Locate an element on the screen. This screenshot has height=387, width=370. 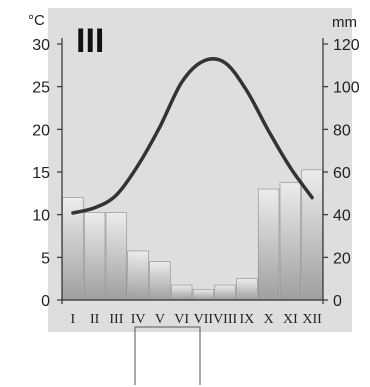
right-axis-ticks: 0 20 40 60 80 100 120 is located at coordinates (341, 173).